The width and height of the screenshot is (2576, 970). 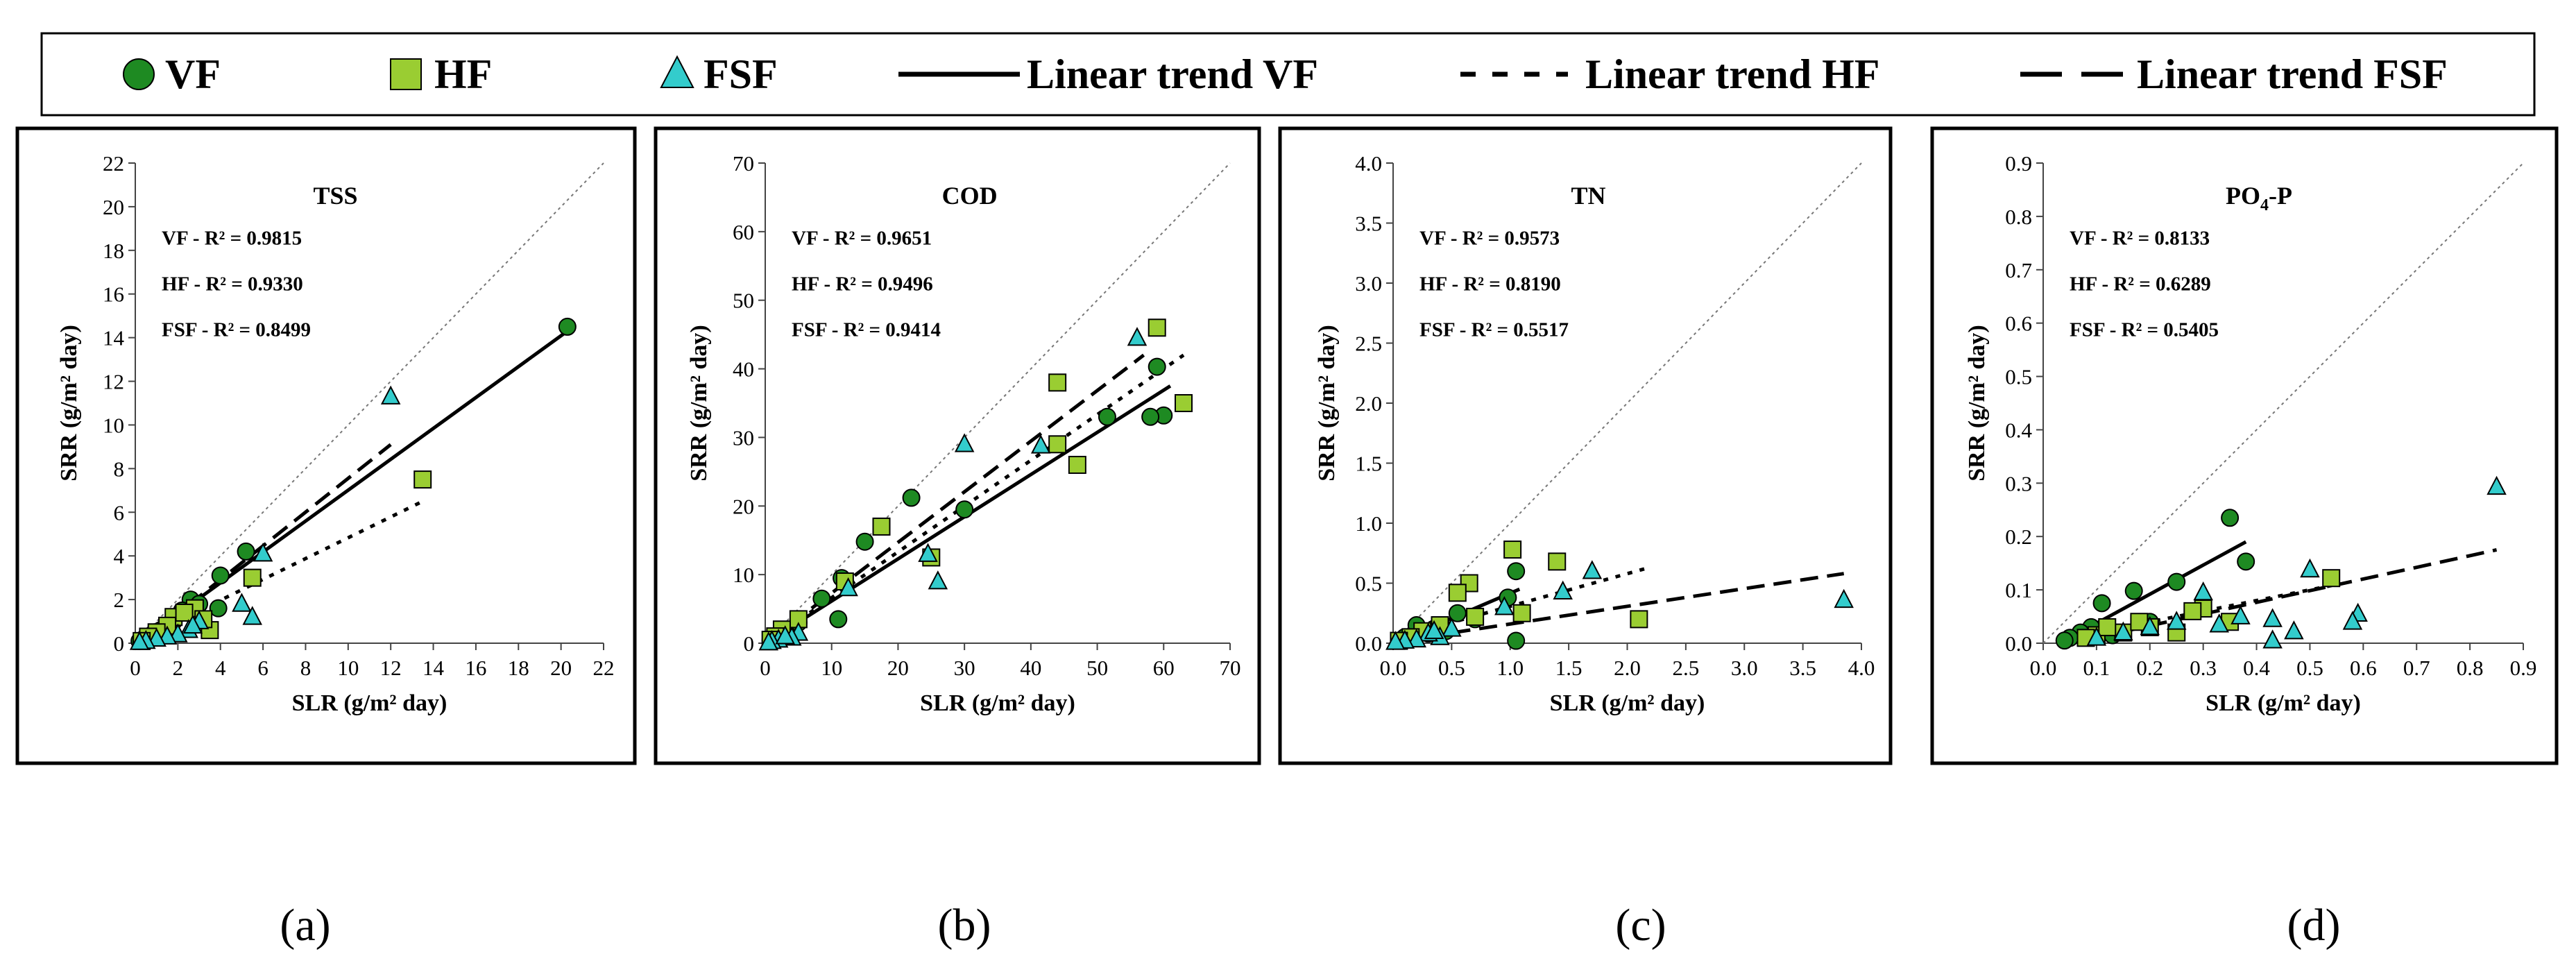 I want to click on panel-a-y-tick-7: 14, so click(x=114, y=338).